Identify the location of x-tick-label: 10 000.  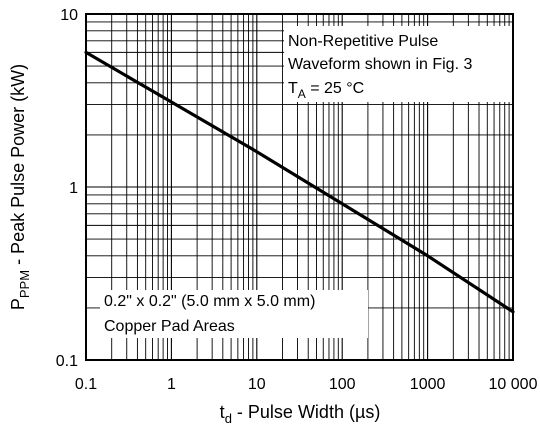
(513, 384).